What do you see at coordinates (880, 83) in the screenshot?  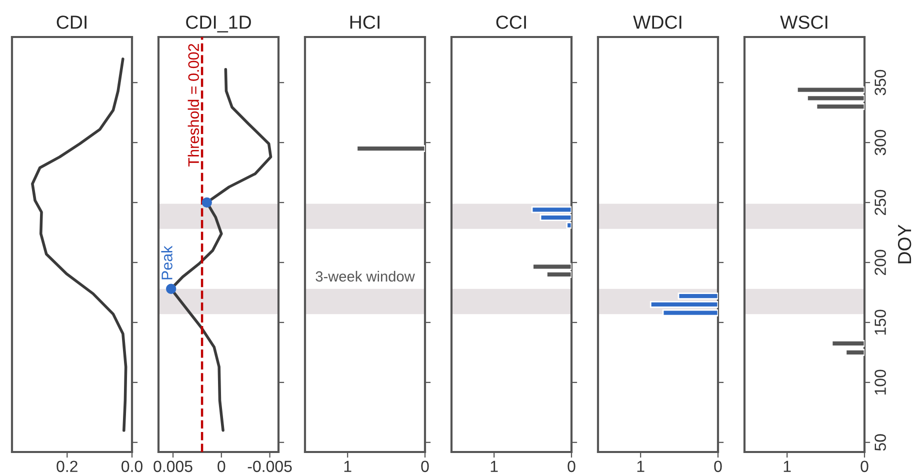 I see `y-tick-label: 350` at bounding box center [880, 83].